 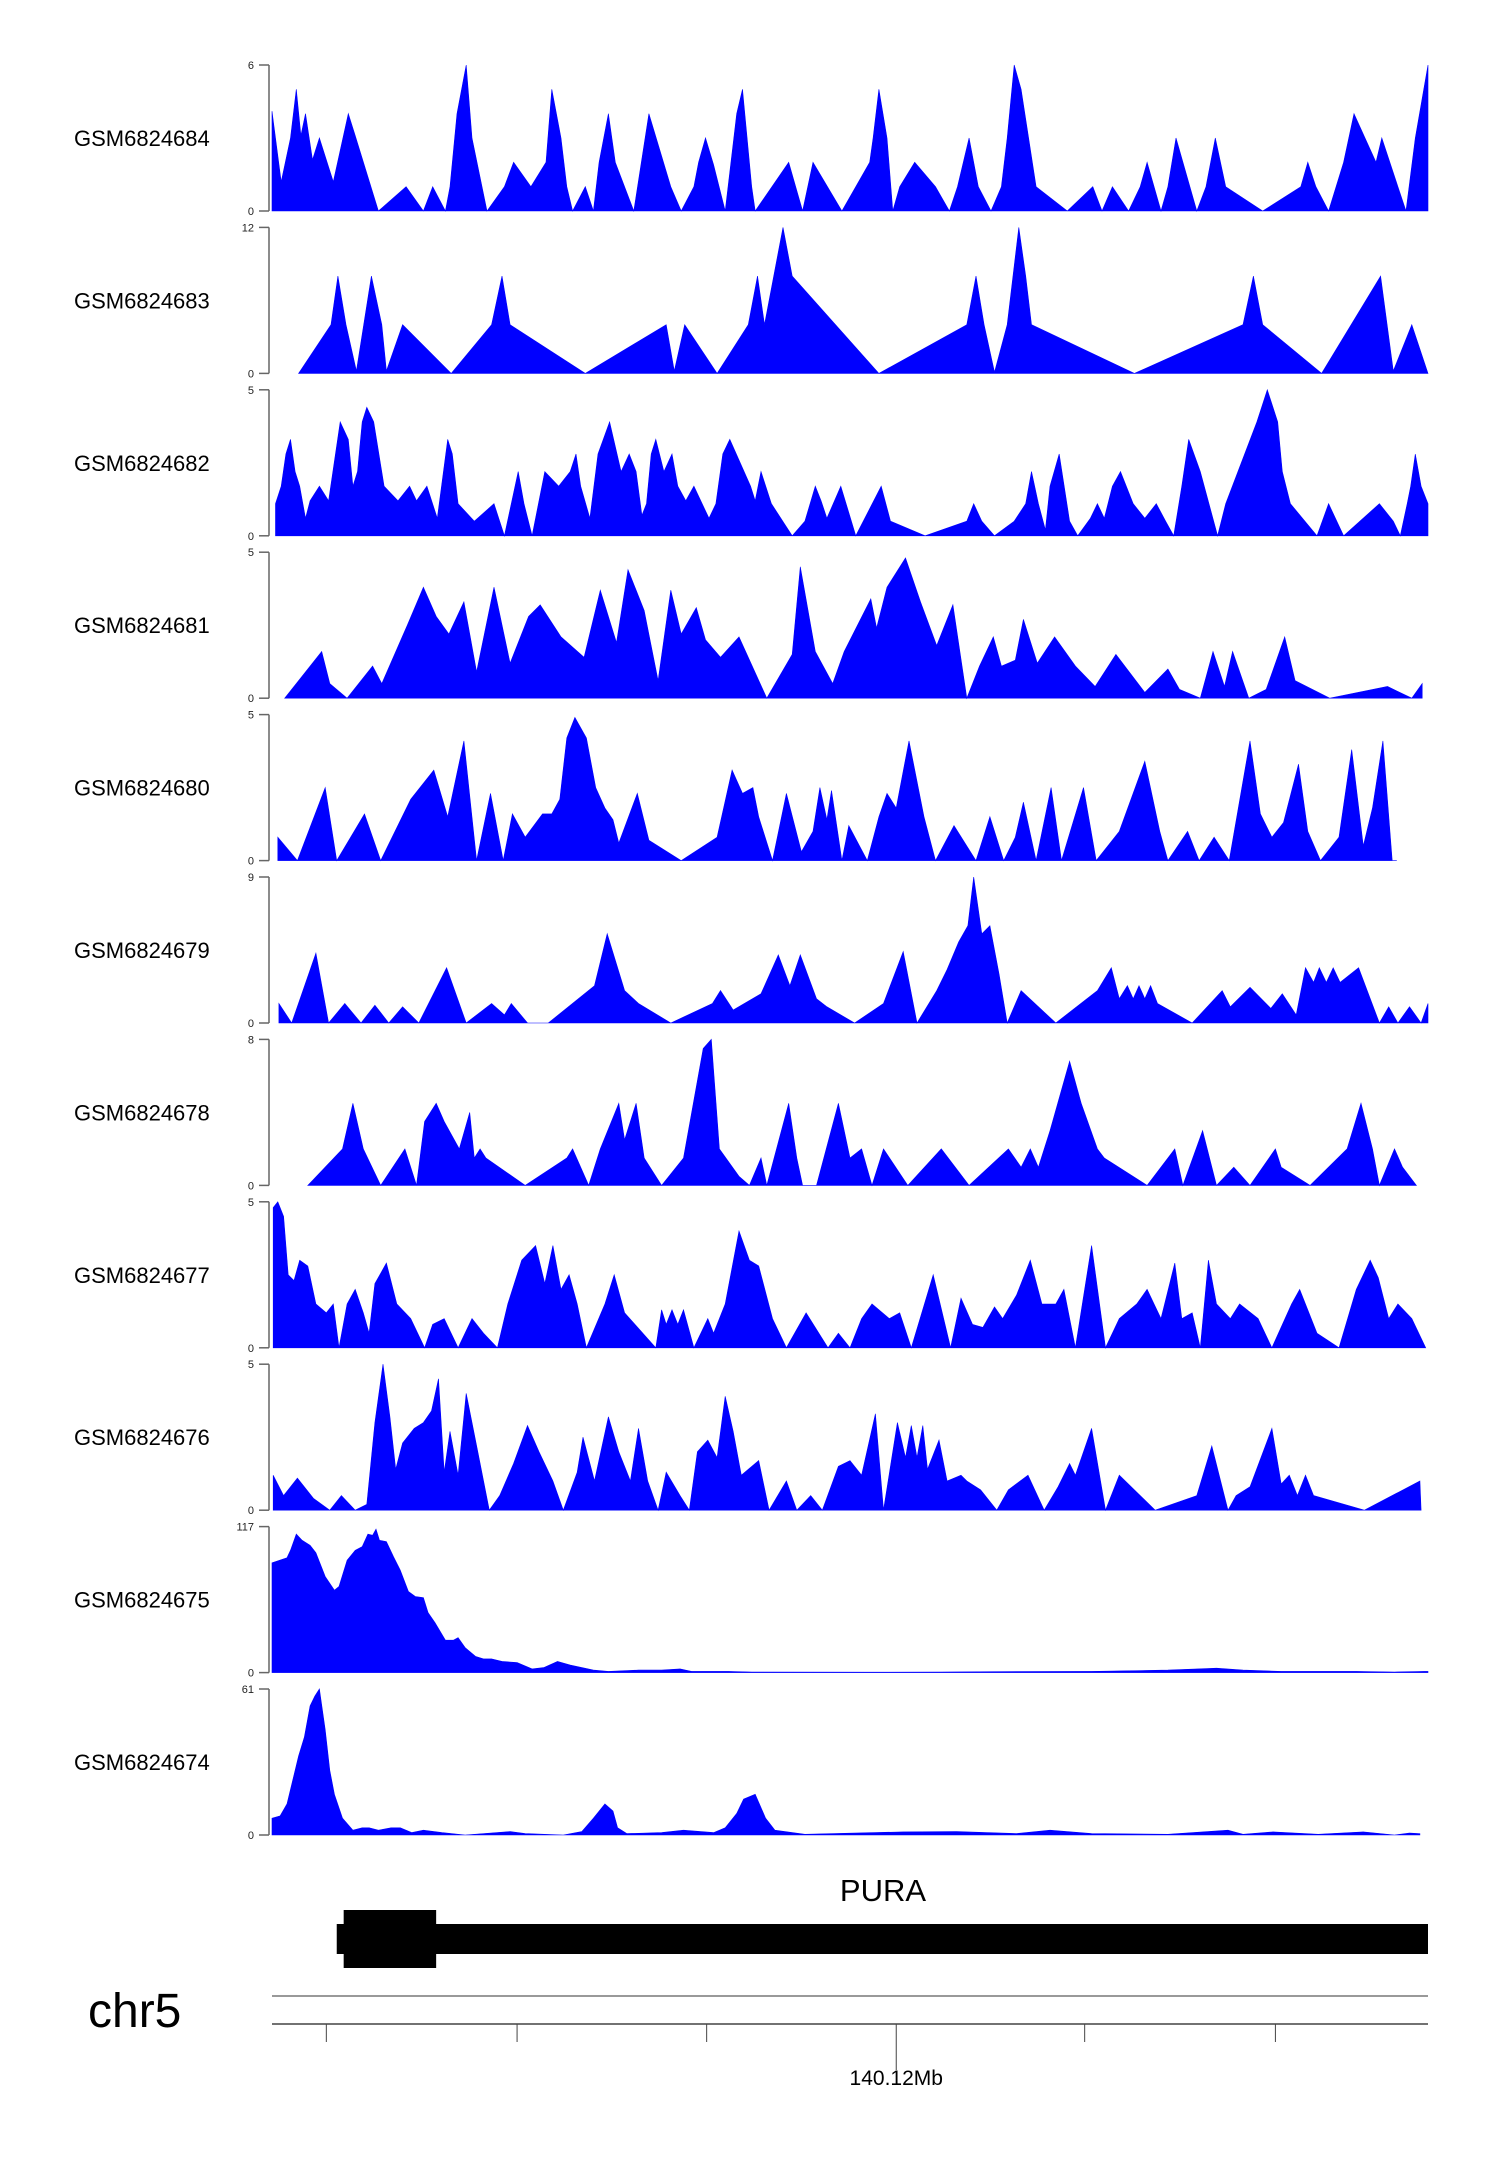 I want to click on track-GSM6824676: GSM6824676 0 5, so click(x=748, y=1438).